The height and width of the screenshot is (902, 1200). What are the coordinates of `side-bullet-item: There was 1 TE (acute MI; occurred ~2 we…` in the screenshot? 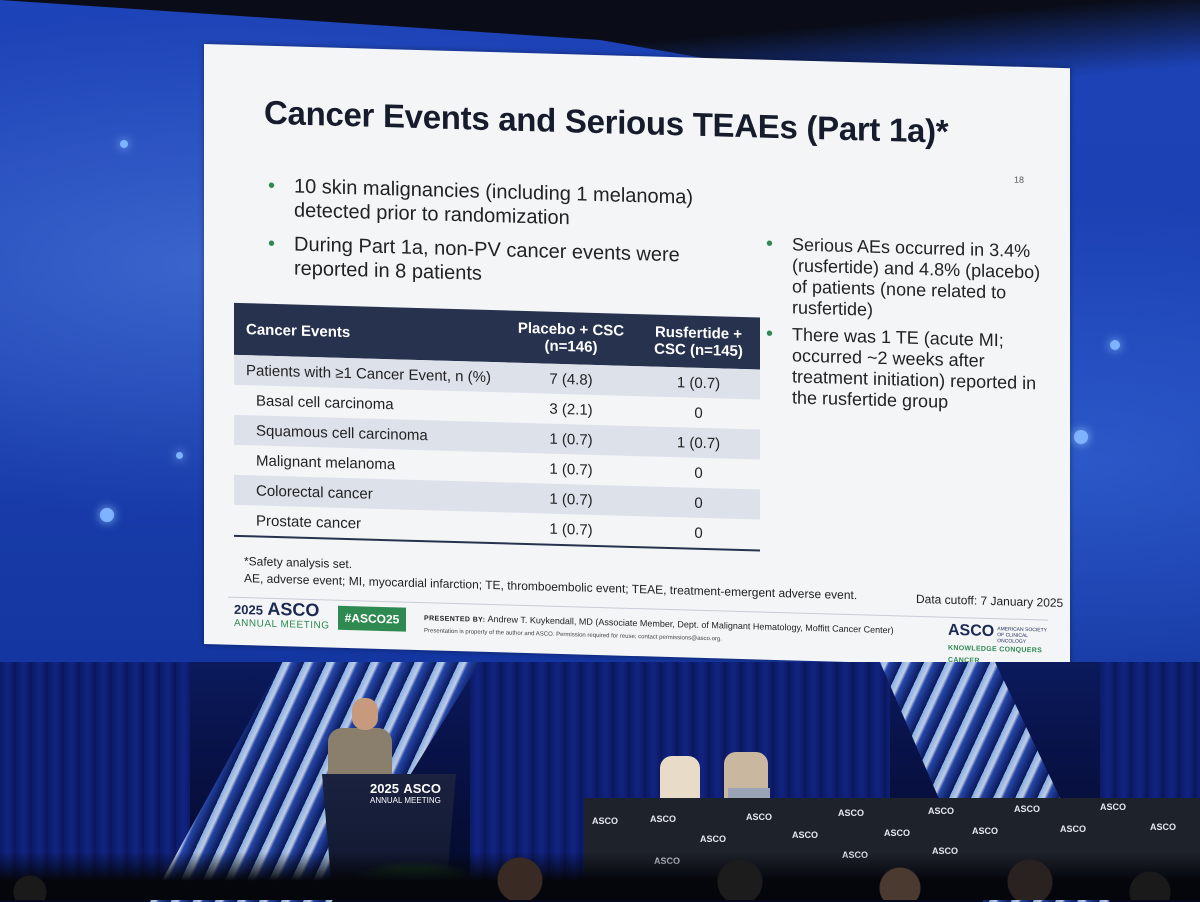 It's located at (904, 370).